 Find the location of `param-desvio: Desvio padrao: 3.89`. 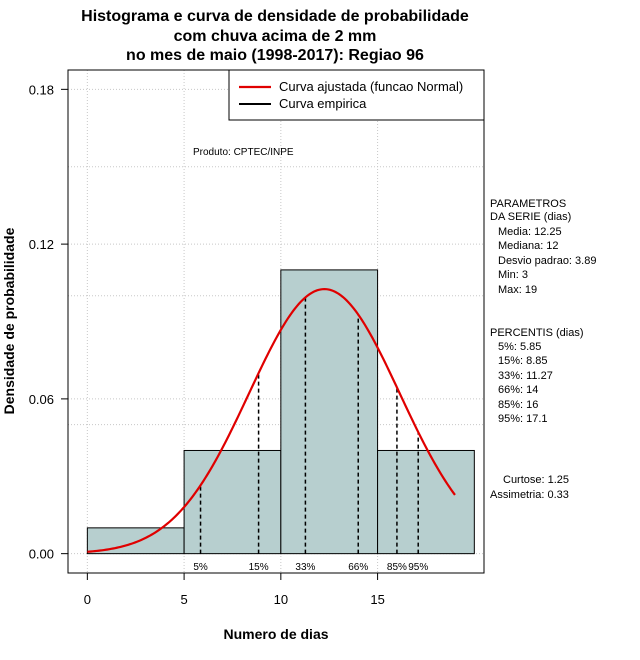

param-desvio: Desvio padrao: 3.89 is located at coordinates (547, 261).